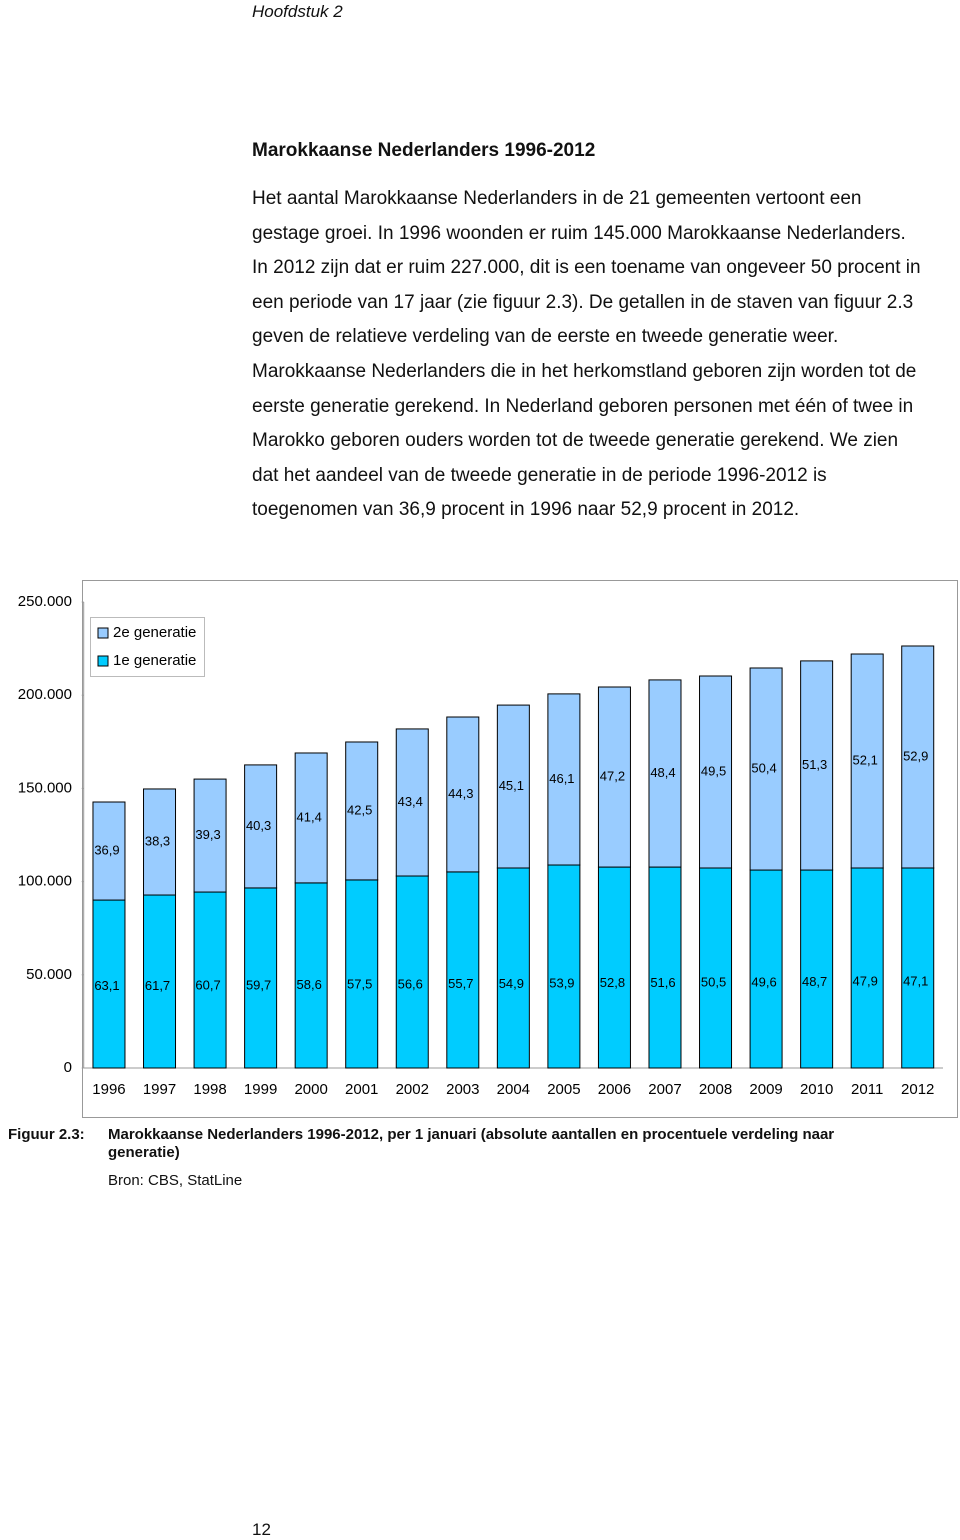  What do you see at coordinates (915, 980) in the screenshot?
I see `share-label: 47,1` at bounding box center [915, 980].